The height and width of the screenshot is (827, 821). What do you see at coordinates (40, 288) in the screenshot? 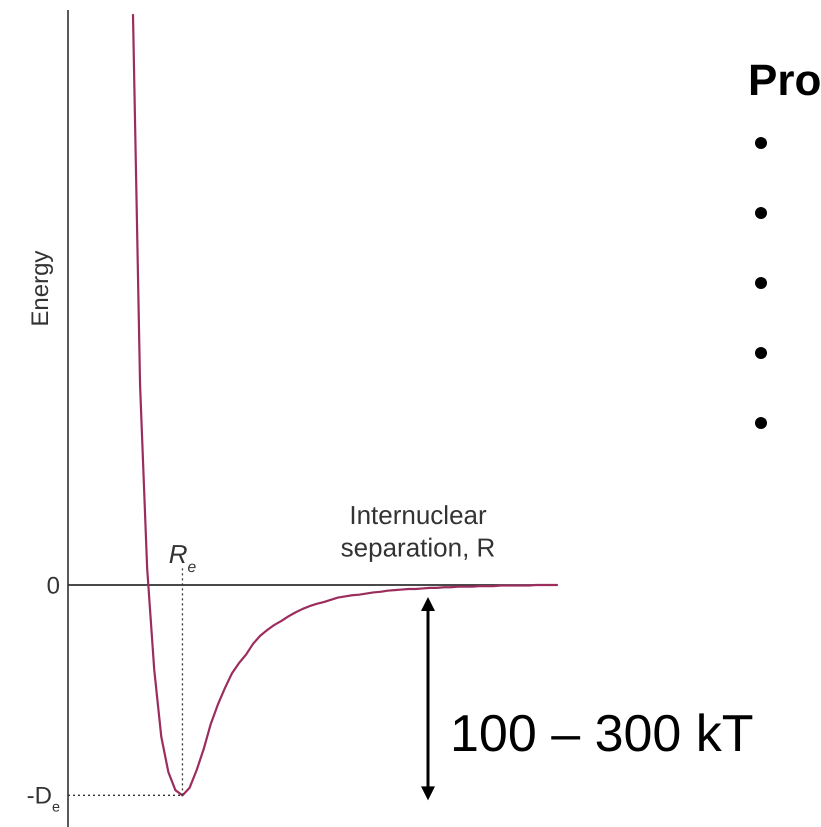
I see `y-axis-title: Energy` at bounding box center [40, 288].